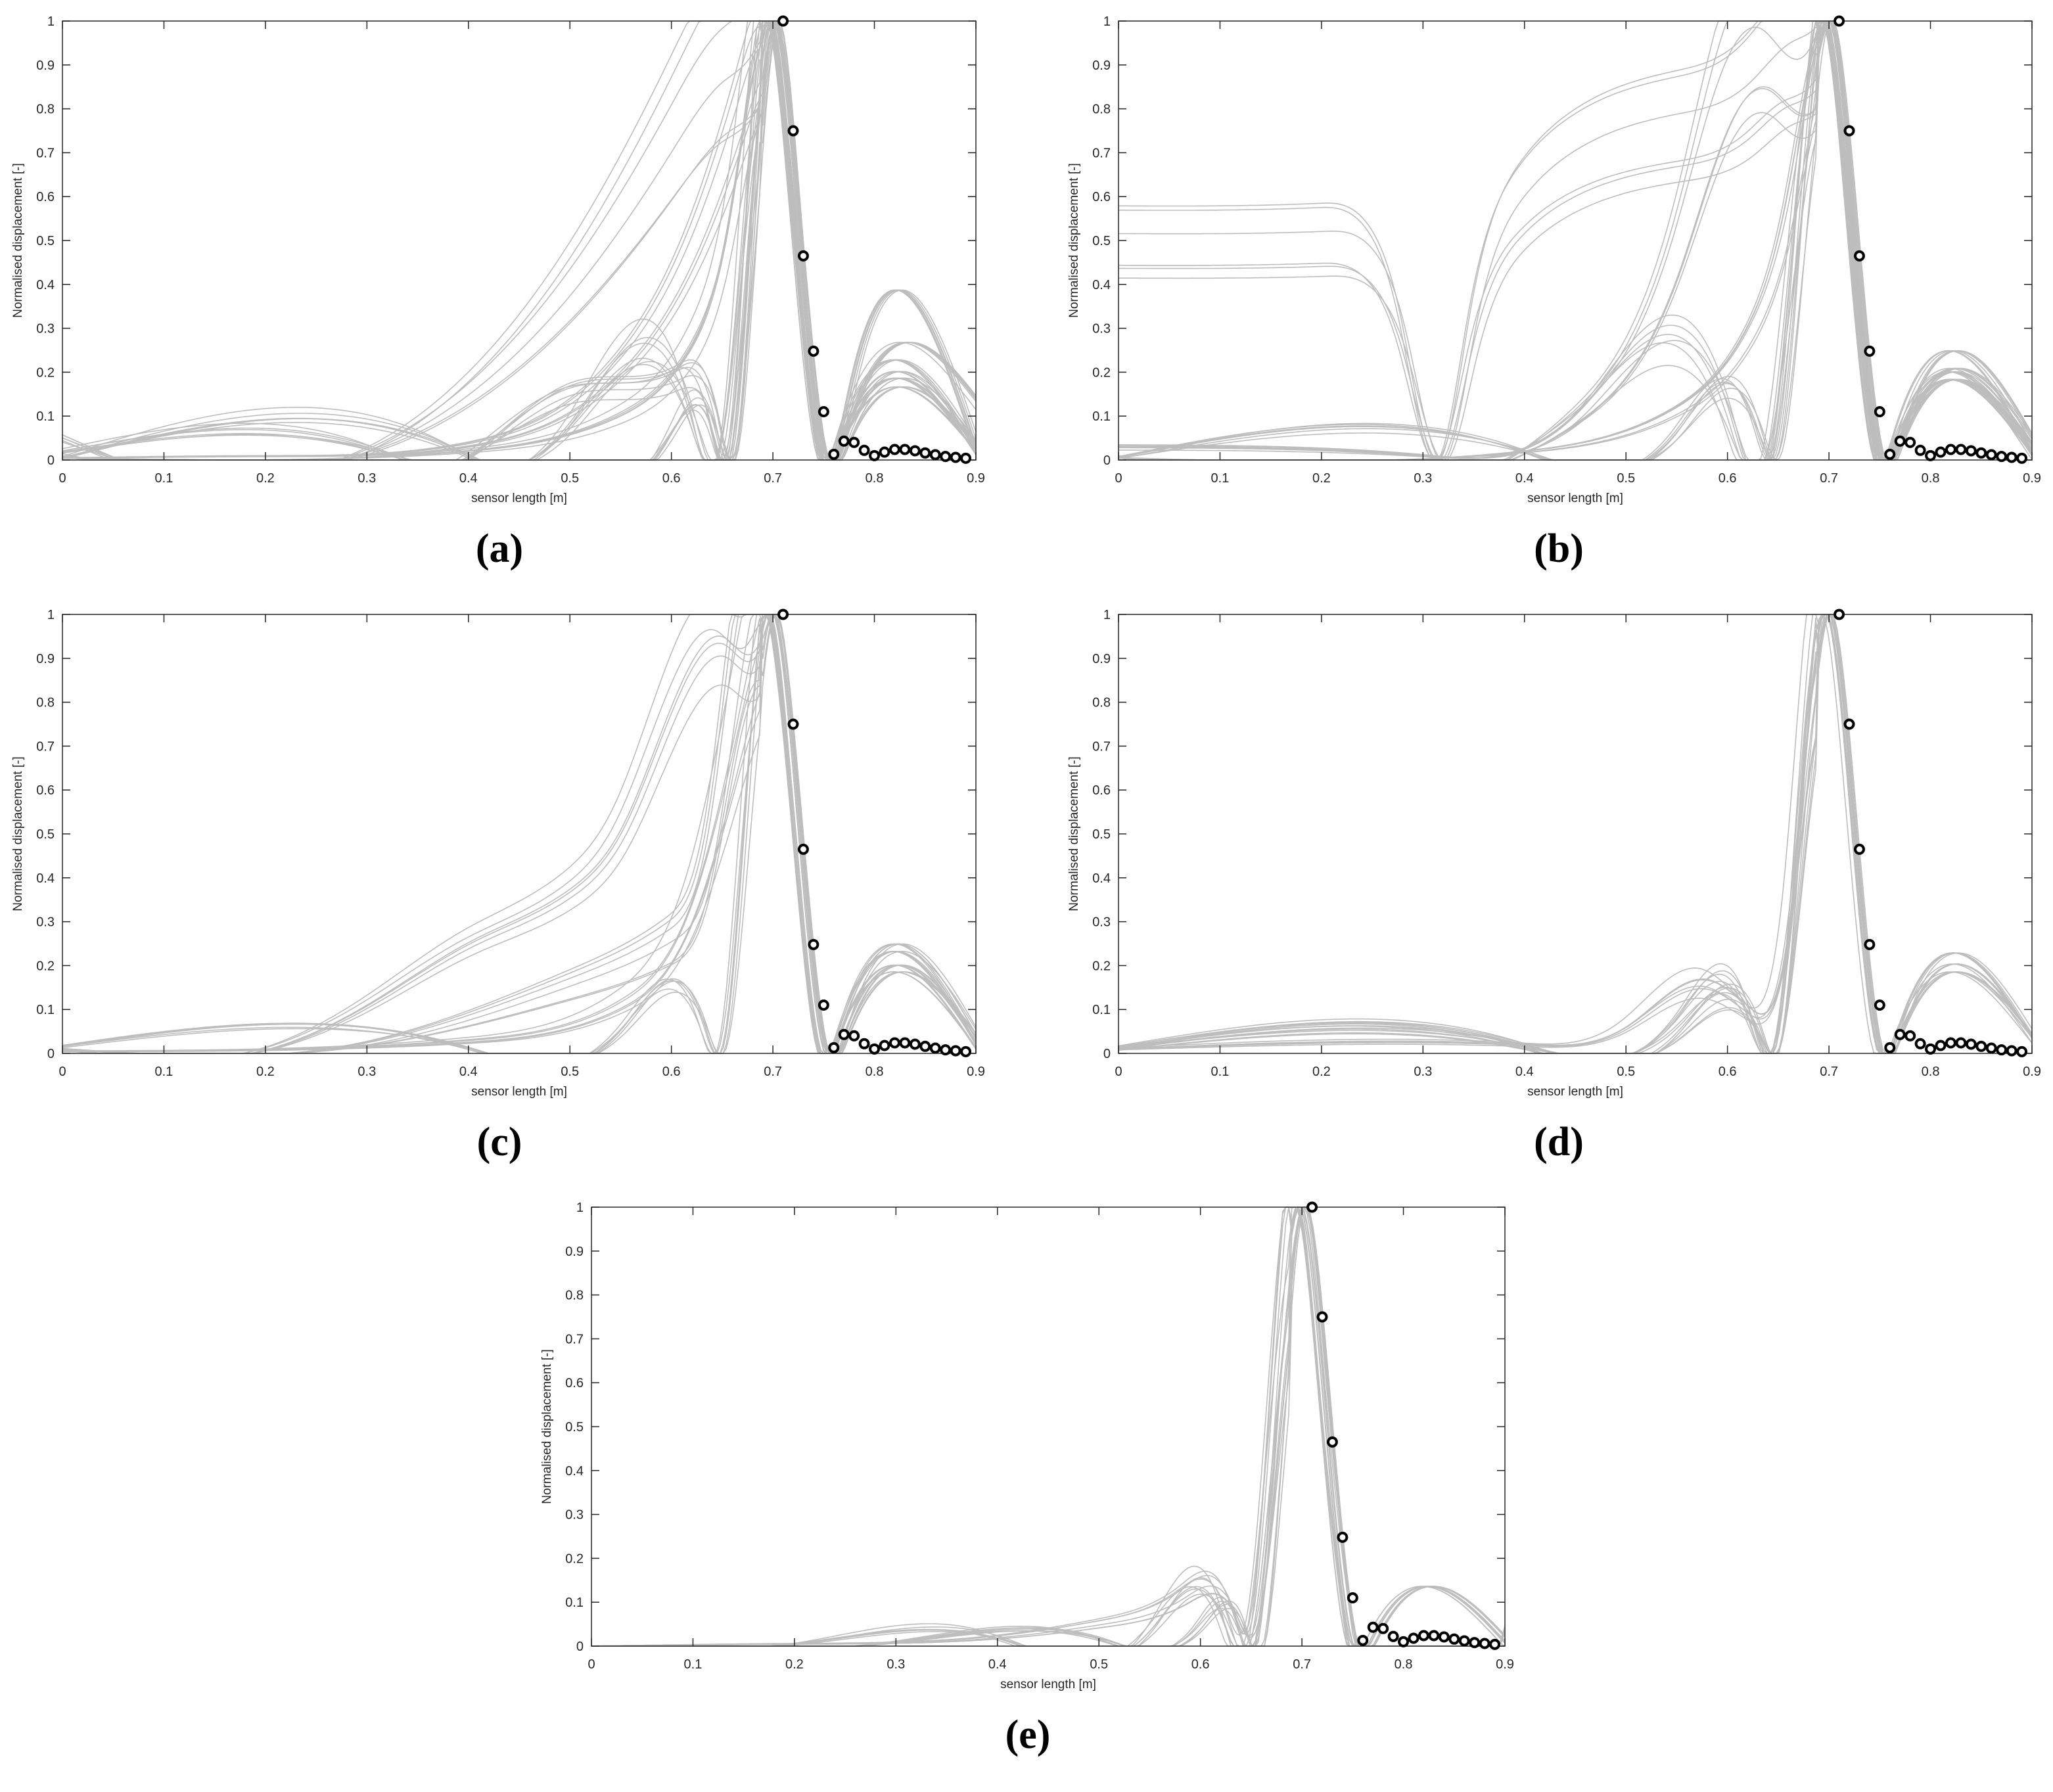 The width and height of the screenshot is (2053, 1792). Describe the element at coordinates (1931, 239) in the screenshot. I see `measured-points` at that location.